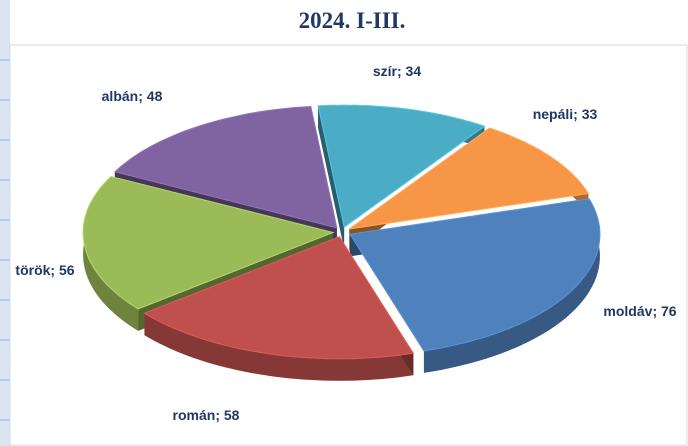 This screenshot has width=688, height=446. Describe the element at coordinates (627, 311) in the screenshot. I see `label-category: moldáv` at that location.